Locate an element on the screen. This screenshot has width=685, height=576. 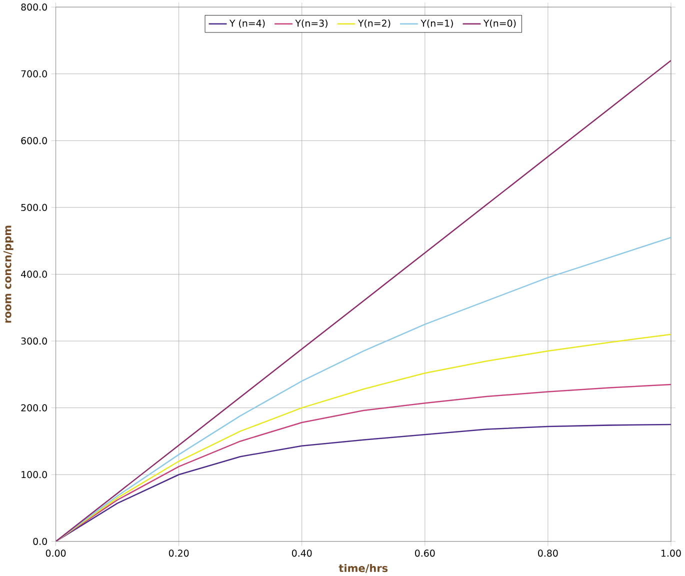
y-tick-label: 500.0 is located at coordinates (34, 207).